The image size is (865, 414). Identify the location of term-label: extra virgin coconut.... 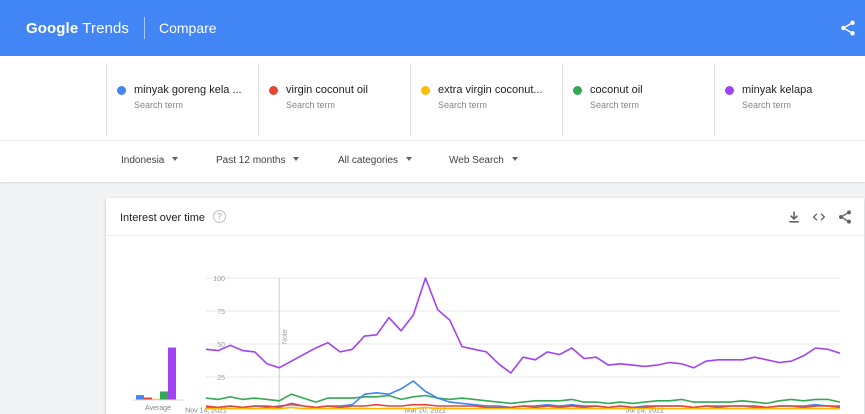
(490, 90).